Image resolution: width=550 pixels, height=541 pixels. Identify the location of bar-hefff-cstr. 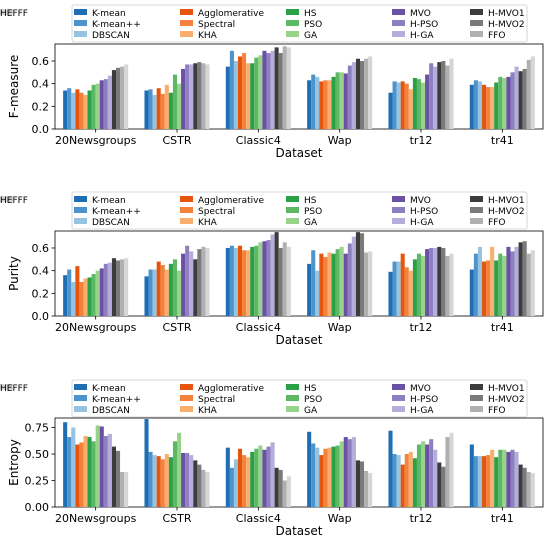
(207, 96).